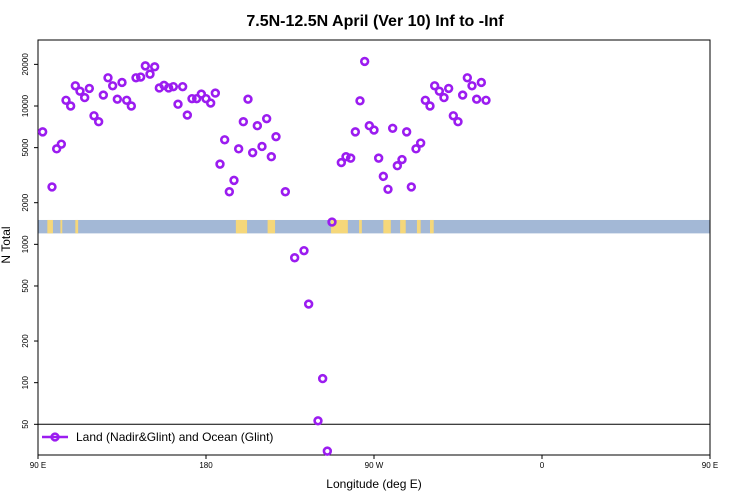 The width and height of the screenshot is (750, 500). I want to click on map-ocean, so click(374, 226).